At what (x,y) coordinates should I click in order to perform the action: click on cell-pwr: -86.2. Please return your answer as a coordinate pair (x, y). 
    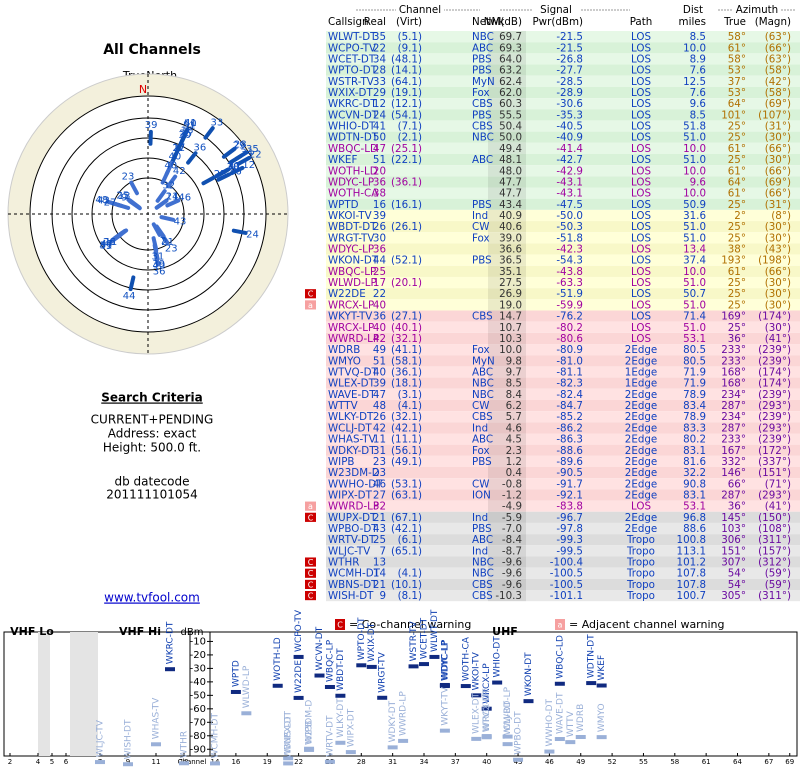
    Looking at the image, I should click on (569, 428).